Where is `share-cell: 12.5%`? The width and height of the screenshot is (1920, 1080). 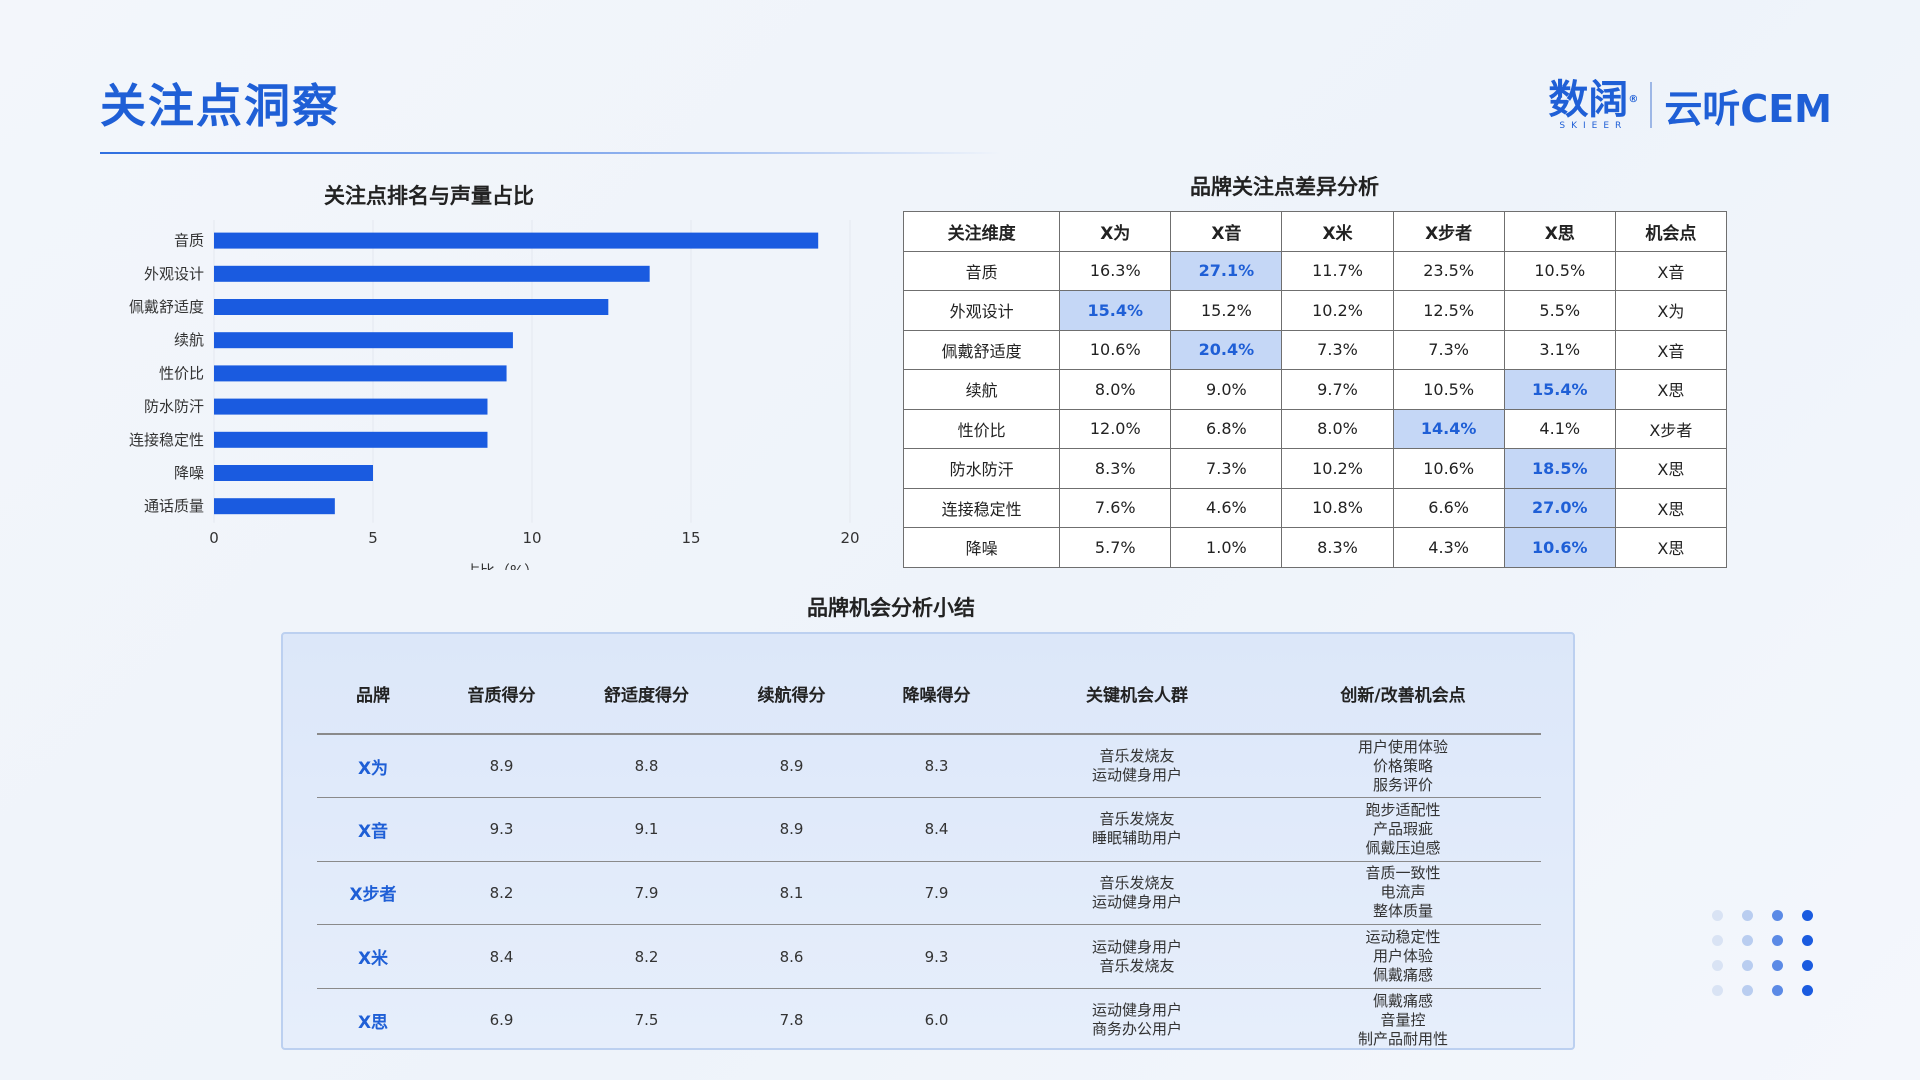 share-cell: 12.5% is located at coordinates (1448, 310).